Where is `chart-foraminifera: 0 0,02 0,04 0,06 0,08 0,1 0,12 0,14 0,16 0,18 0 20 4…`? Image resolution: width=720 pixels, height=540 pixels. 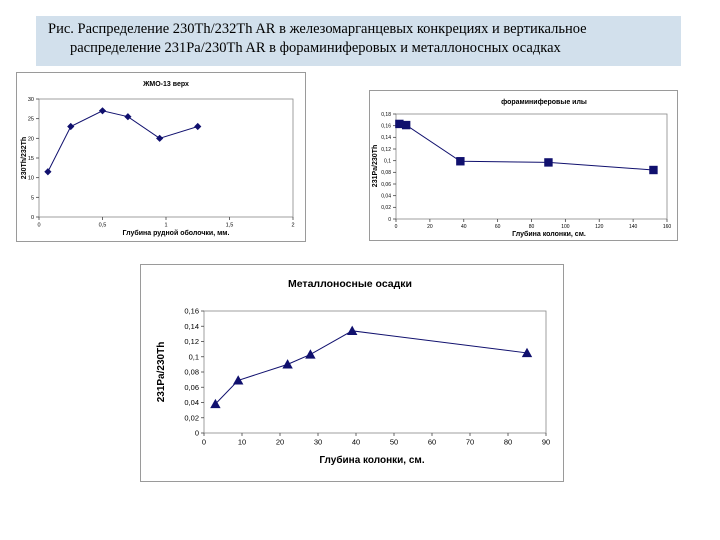
chart-foraminifera: 0 0,02 0,04 0,06 0,08 0,1 0,12 0,14 0,16 0,18 0 20 4… is located at coordinates (523, 165).